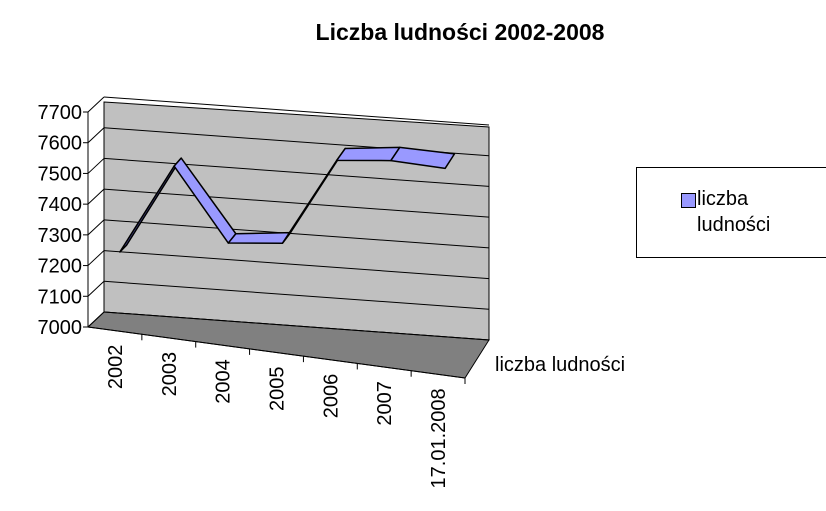 Image resolution: width=826 pixels, height=511 pixels. Describe the element at coordinates (385, 403) in the screenshot. I see `x-tick-label: 2007` at that location.